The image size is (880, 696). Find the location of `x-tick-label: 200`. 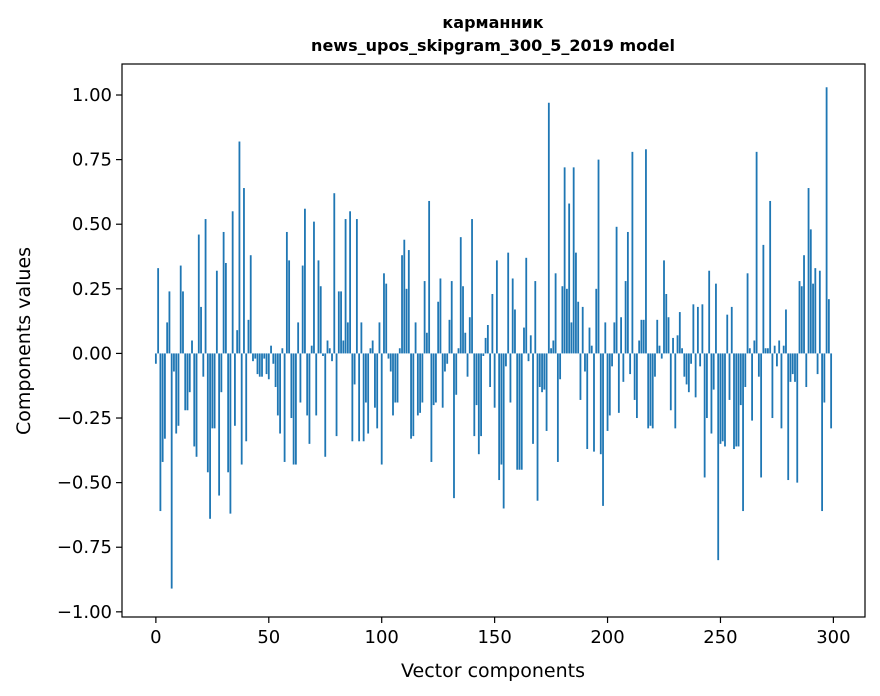

x-tick-label: 200 is located at coordinates (607, 637).